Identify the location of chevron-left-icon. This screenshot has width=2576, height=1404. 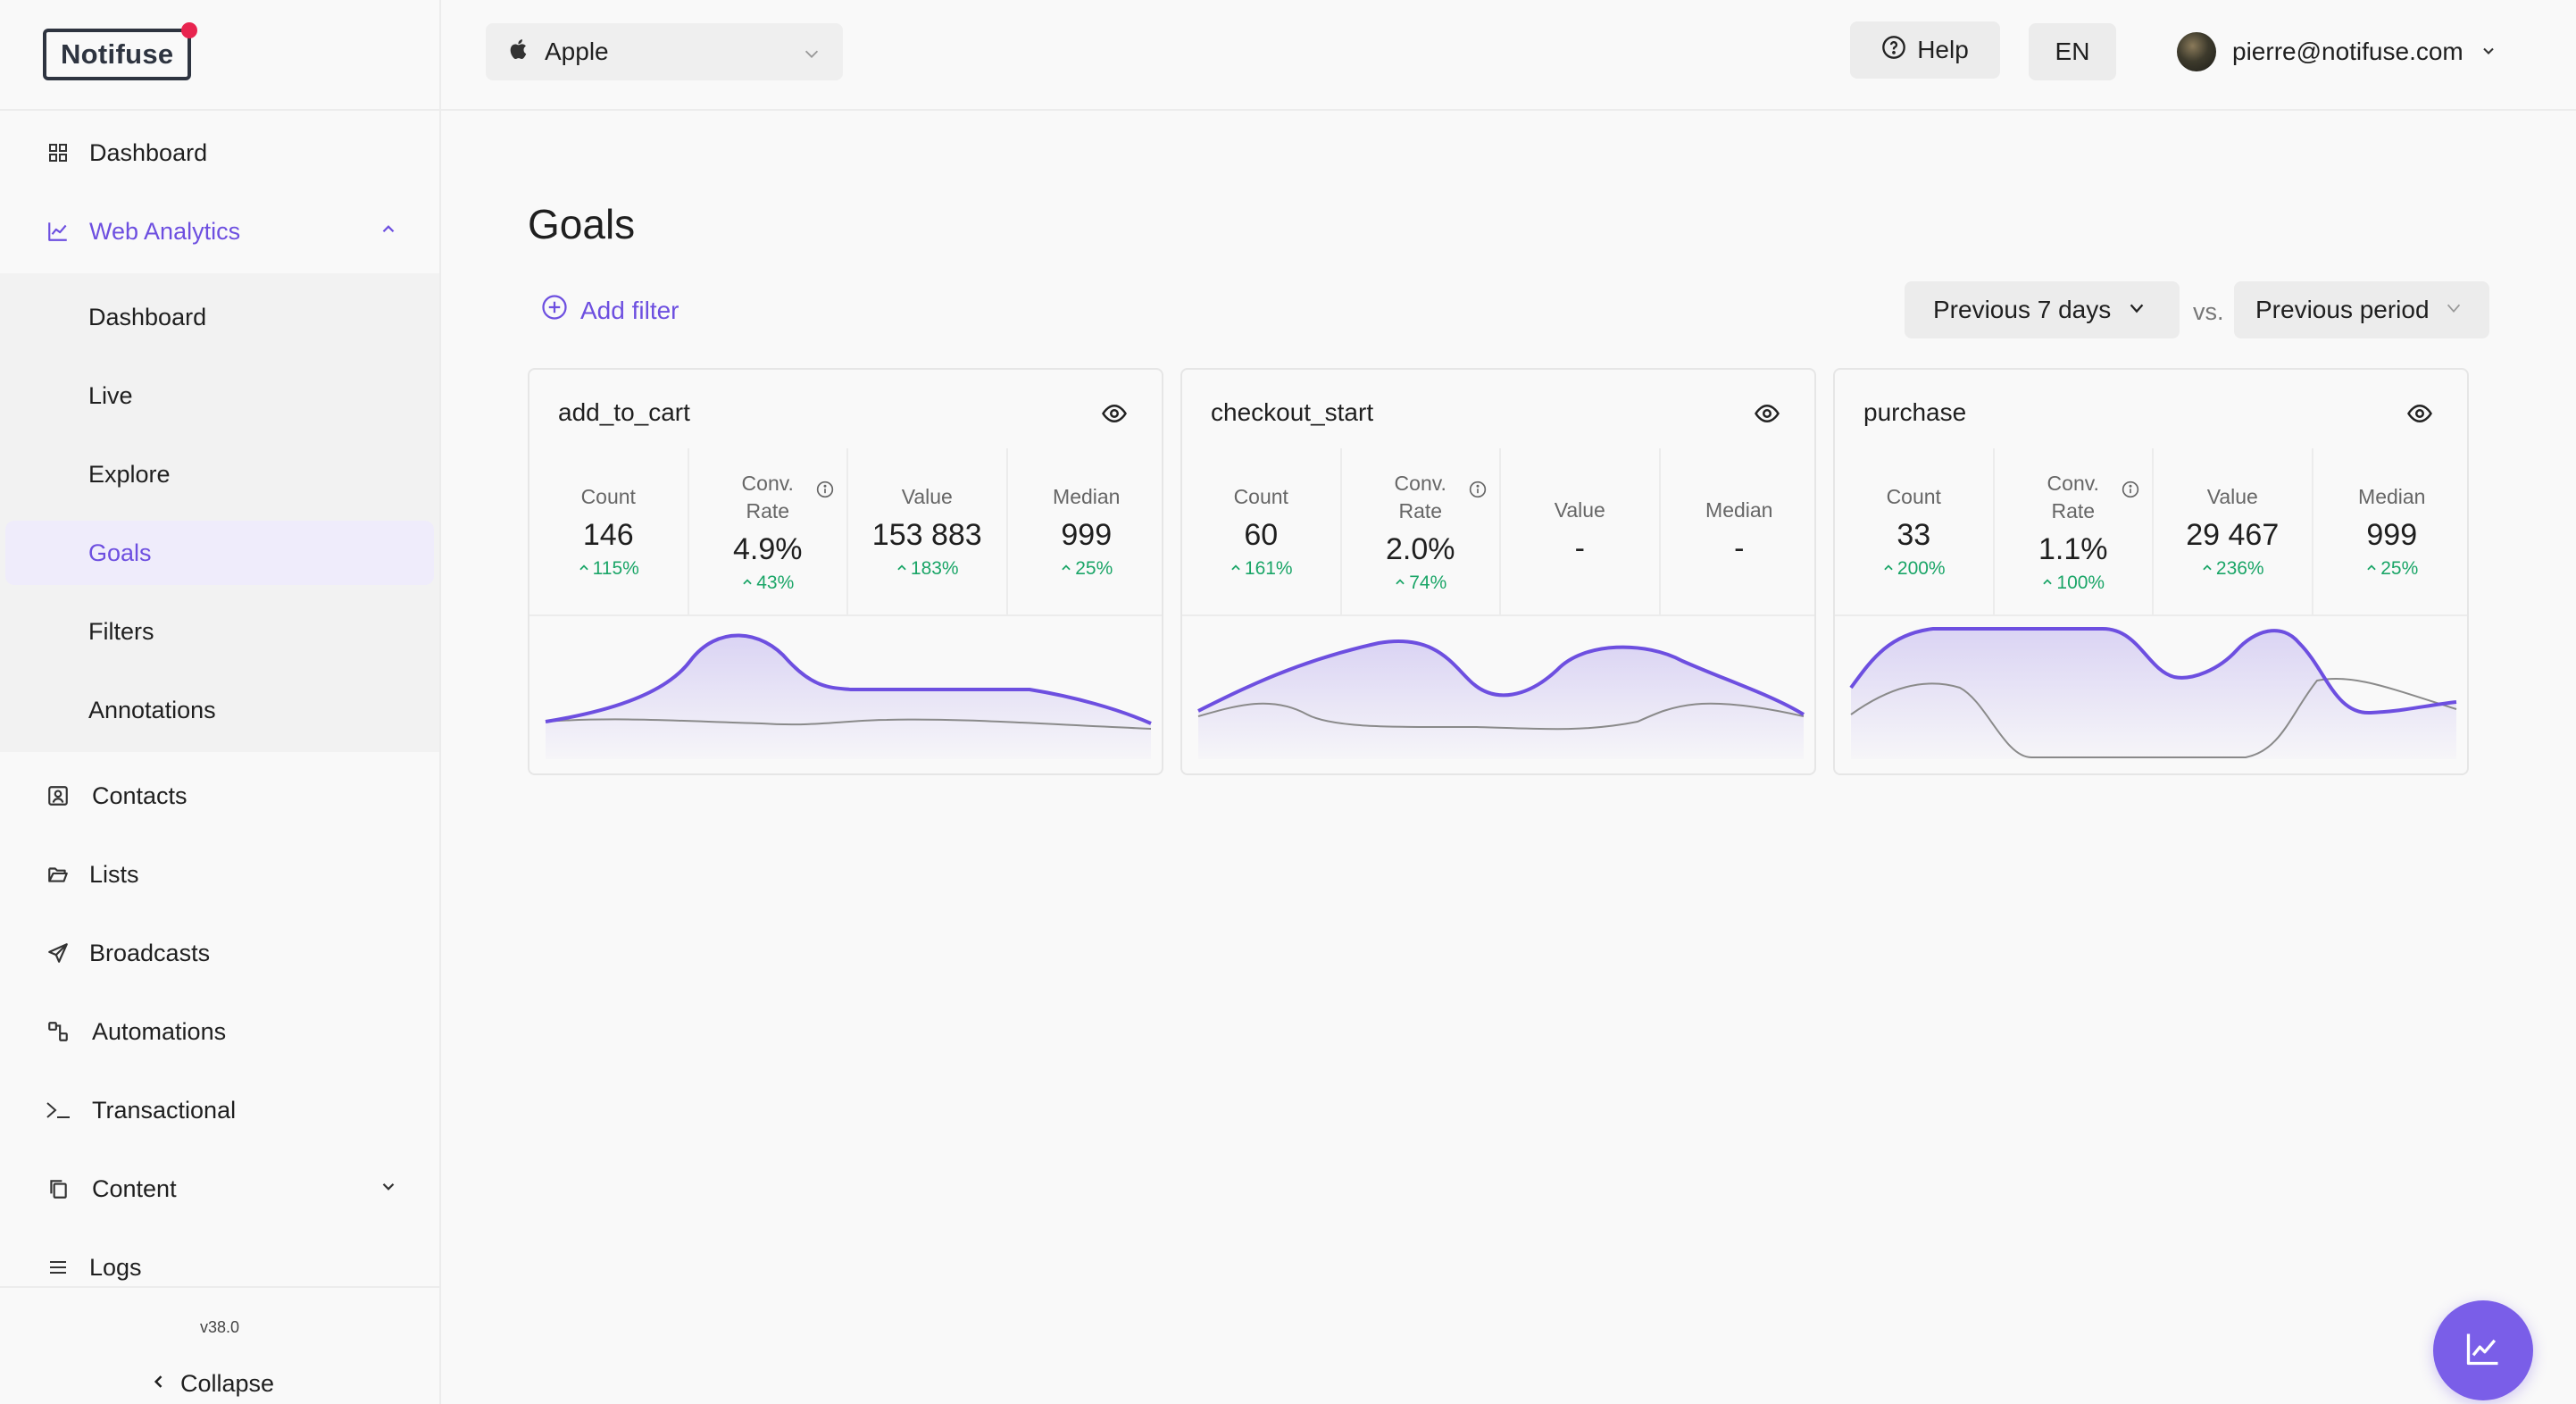
(159, 1384).